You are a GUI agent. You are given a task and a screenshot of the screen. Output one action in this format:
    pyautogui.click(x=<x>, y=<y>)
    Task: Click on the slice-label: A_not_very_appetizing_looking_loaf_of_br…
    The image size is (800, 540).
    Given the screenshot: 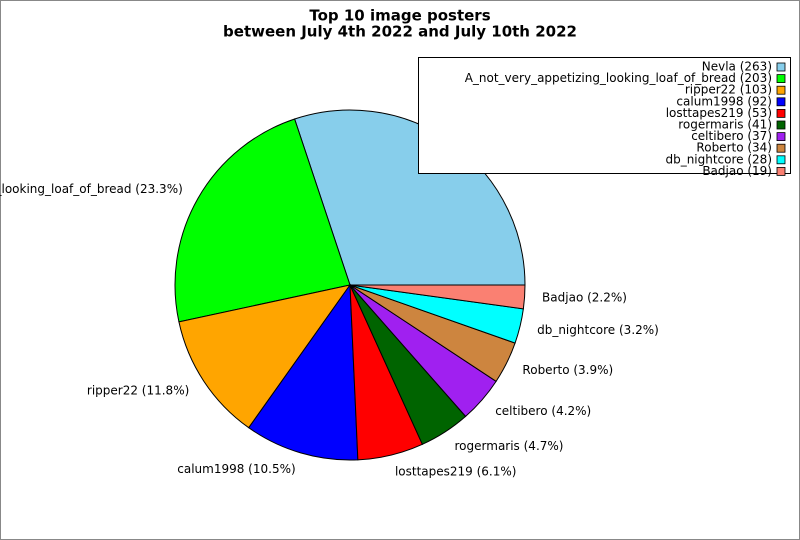 What is the action you would take?
    pyautogui.click(x=91, y=189)
    